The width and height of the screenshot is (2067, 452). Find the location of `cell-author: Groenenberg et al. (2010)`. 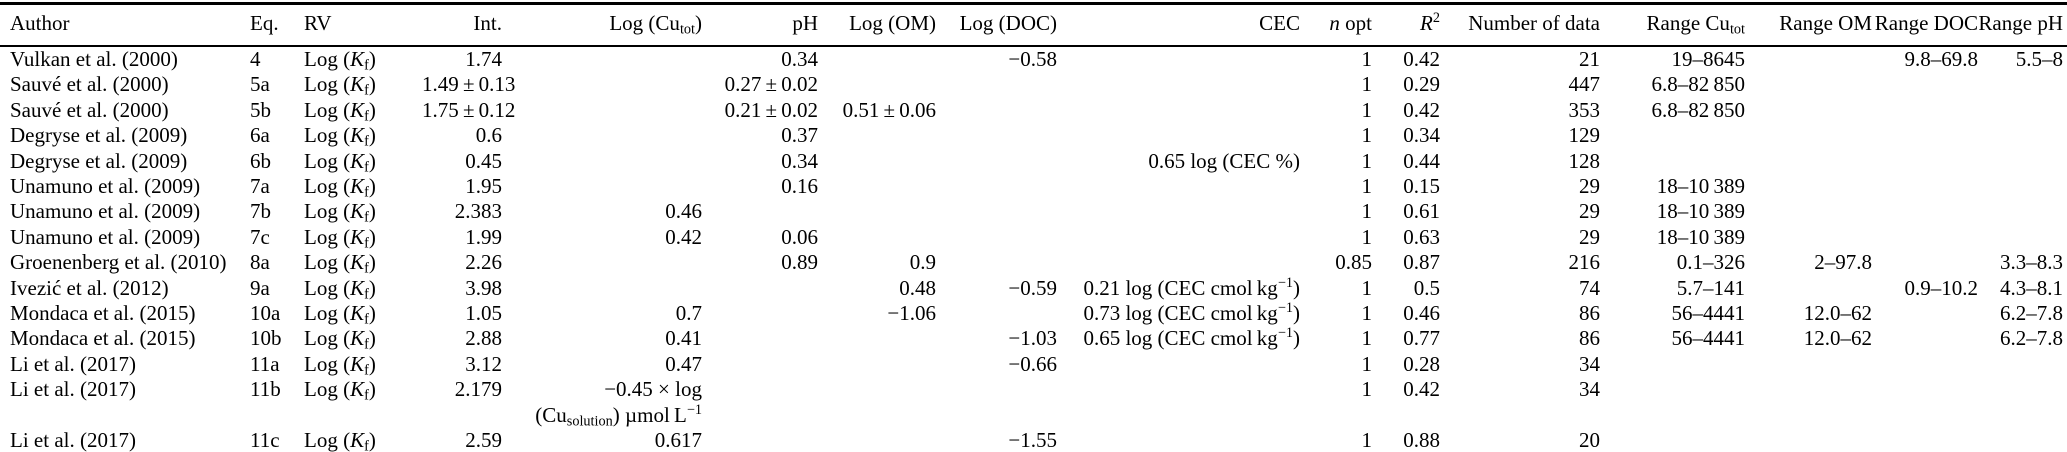

cell-author: Groenenberg et al. (2010) is located at coordinates (118, 262).